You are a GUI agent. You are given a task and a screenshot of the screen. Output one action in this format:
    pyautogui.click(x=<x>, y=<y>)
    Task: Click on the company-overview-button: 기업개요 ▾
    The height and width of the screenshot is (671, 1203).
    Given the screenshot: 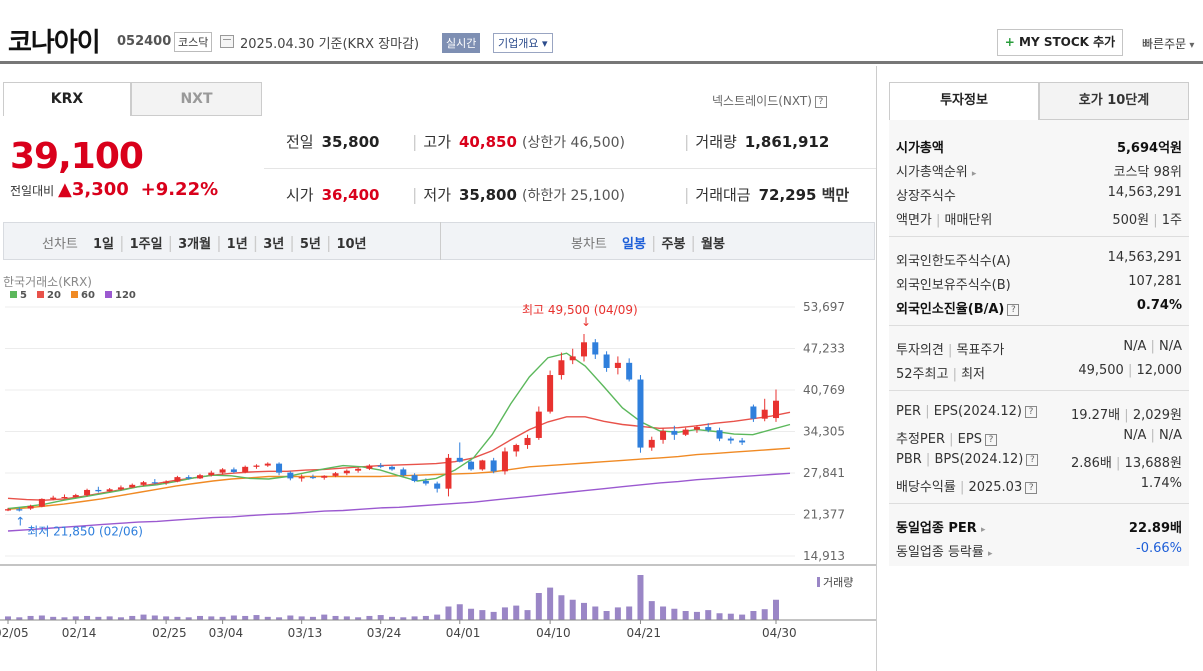 What is the action you would take?
    pyautogui.click(x=523, y=43)
    